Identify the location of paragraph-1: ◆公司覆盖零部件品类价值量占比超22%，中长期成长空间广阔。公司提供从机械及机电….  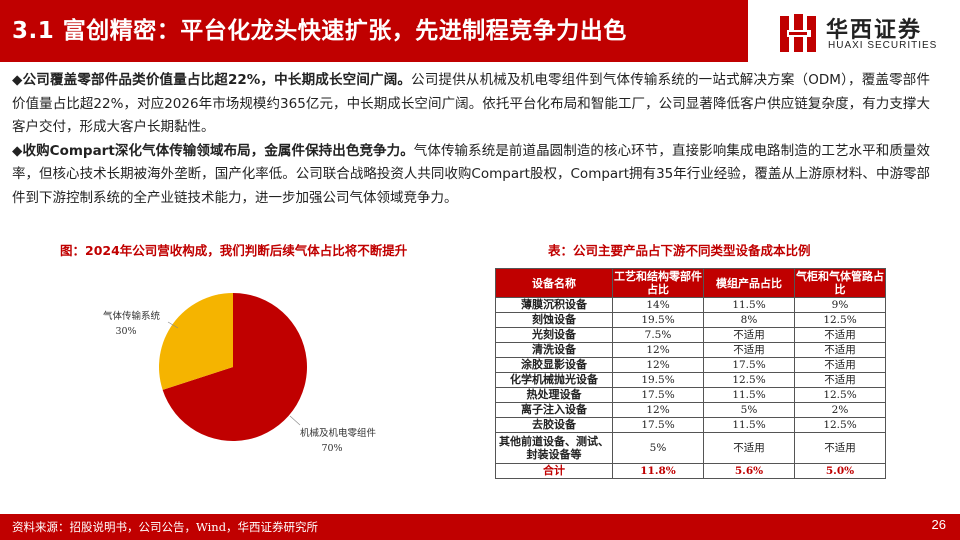
(471, 104).